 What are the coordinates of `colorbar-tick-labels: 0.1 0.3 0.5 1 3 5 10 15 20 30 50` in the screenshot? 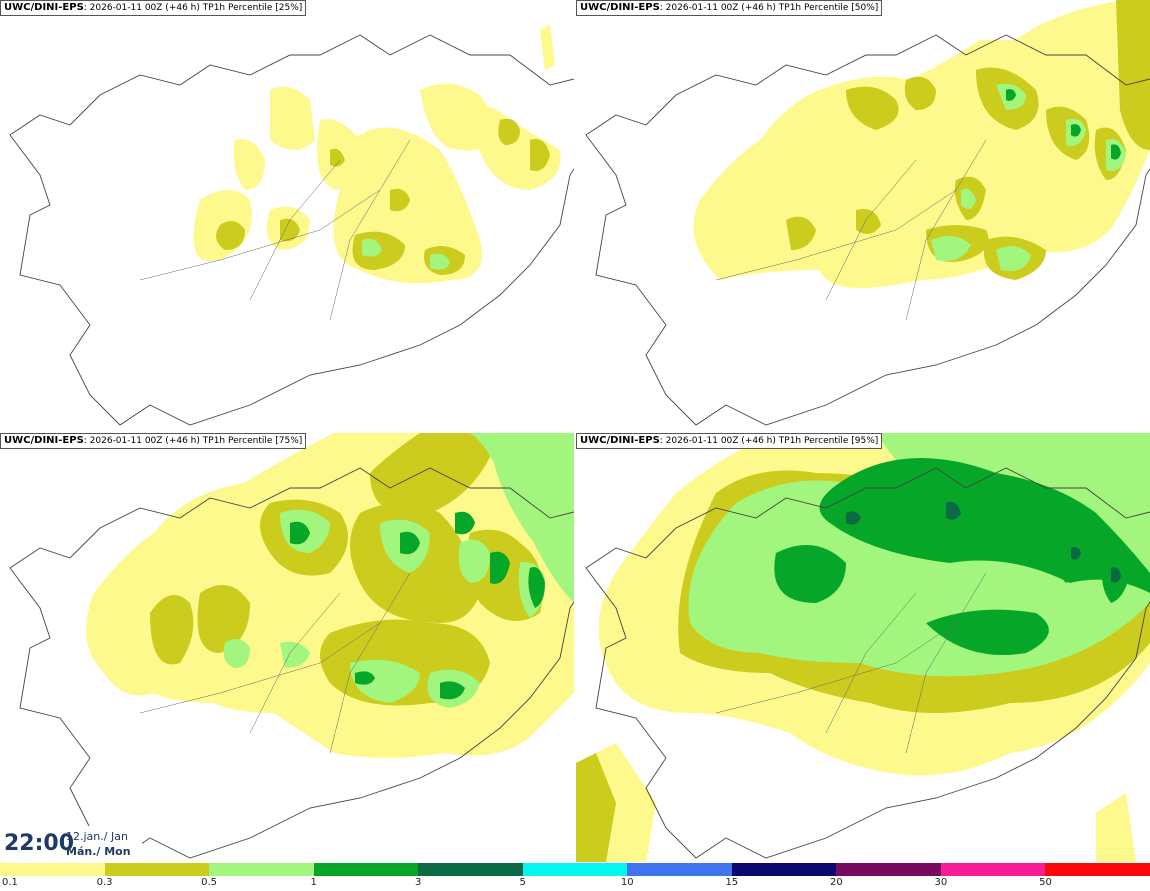 It's located at (575, 884).